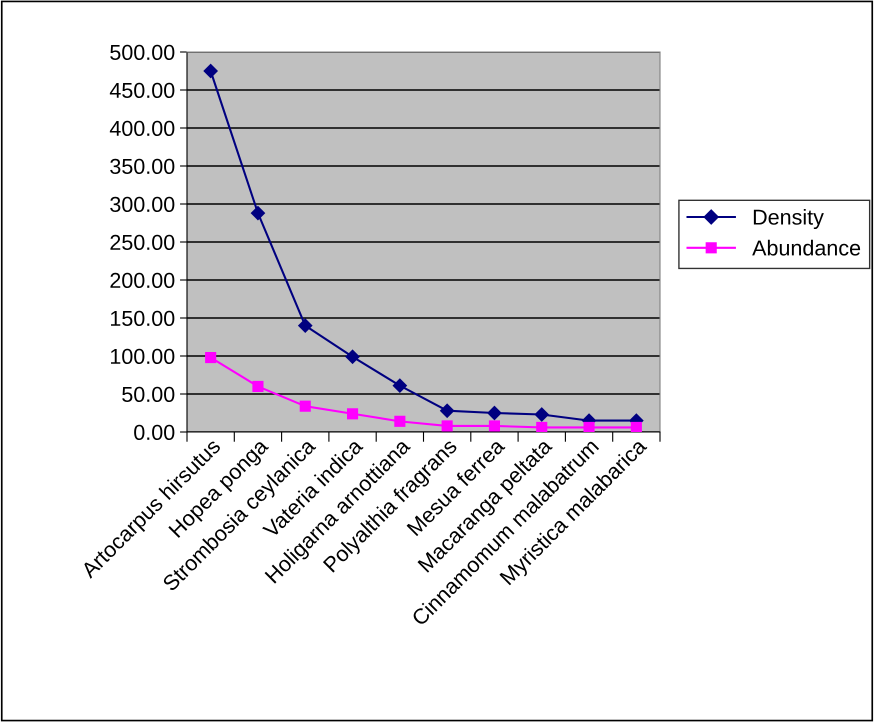 Image resolution: width=874 pixels, height=722 pixels. I want to click on legend-label: Density, so click(789, 219).